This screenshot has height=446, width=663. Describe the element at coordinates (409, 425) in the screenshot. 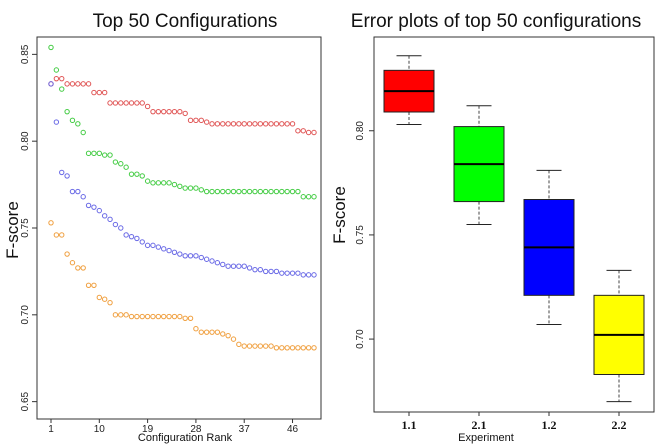

I see `x-tick-label: 1.1` at that location.